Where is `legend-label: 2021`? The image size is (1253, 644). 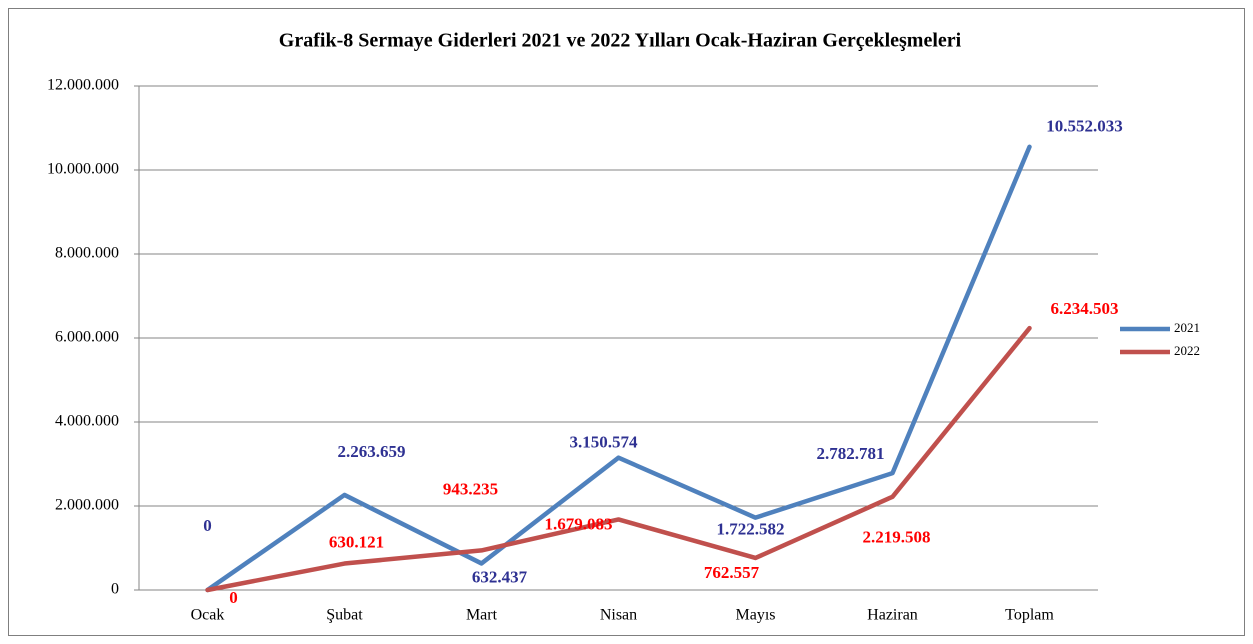 legend-label: 2021 is located at coordinates (1187, 327).